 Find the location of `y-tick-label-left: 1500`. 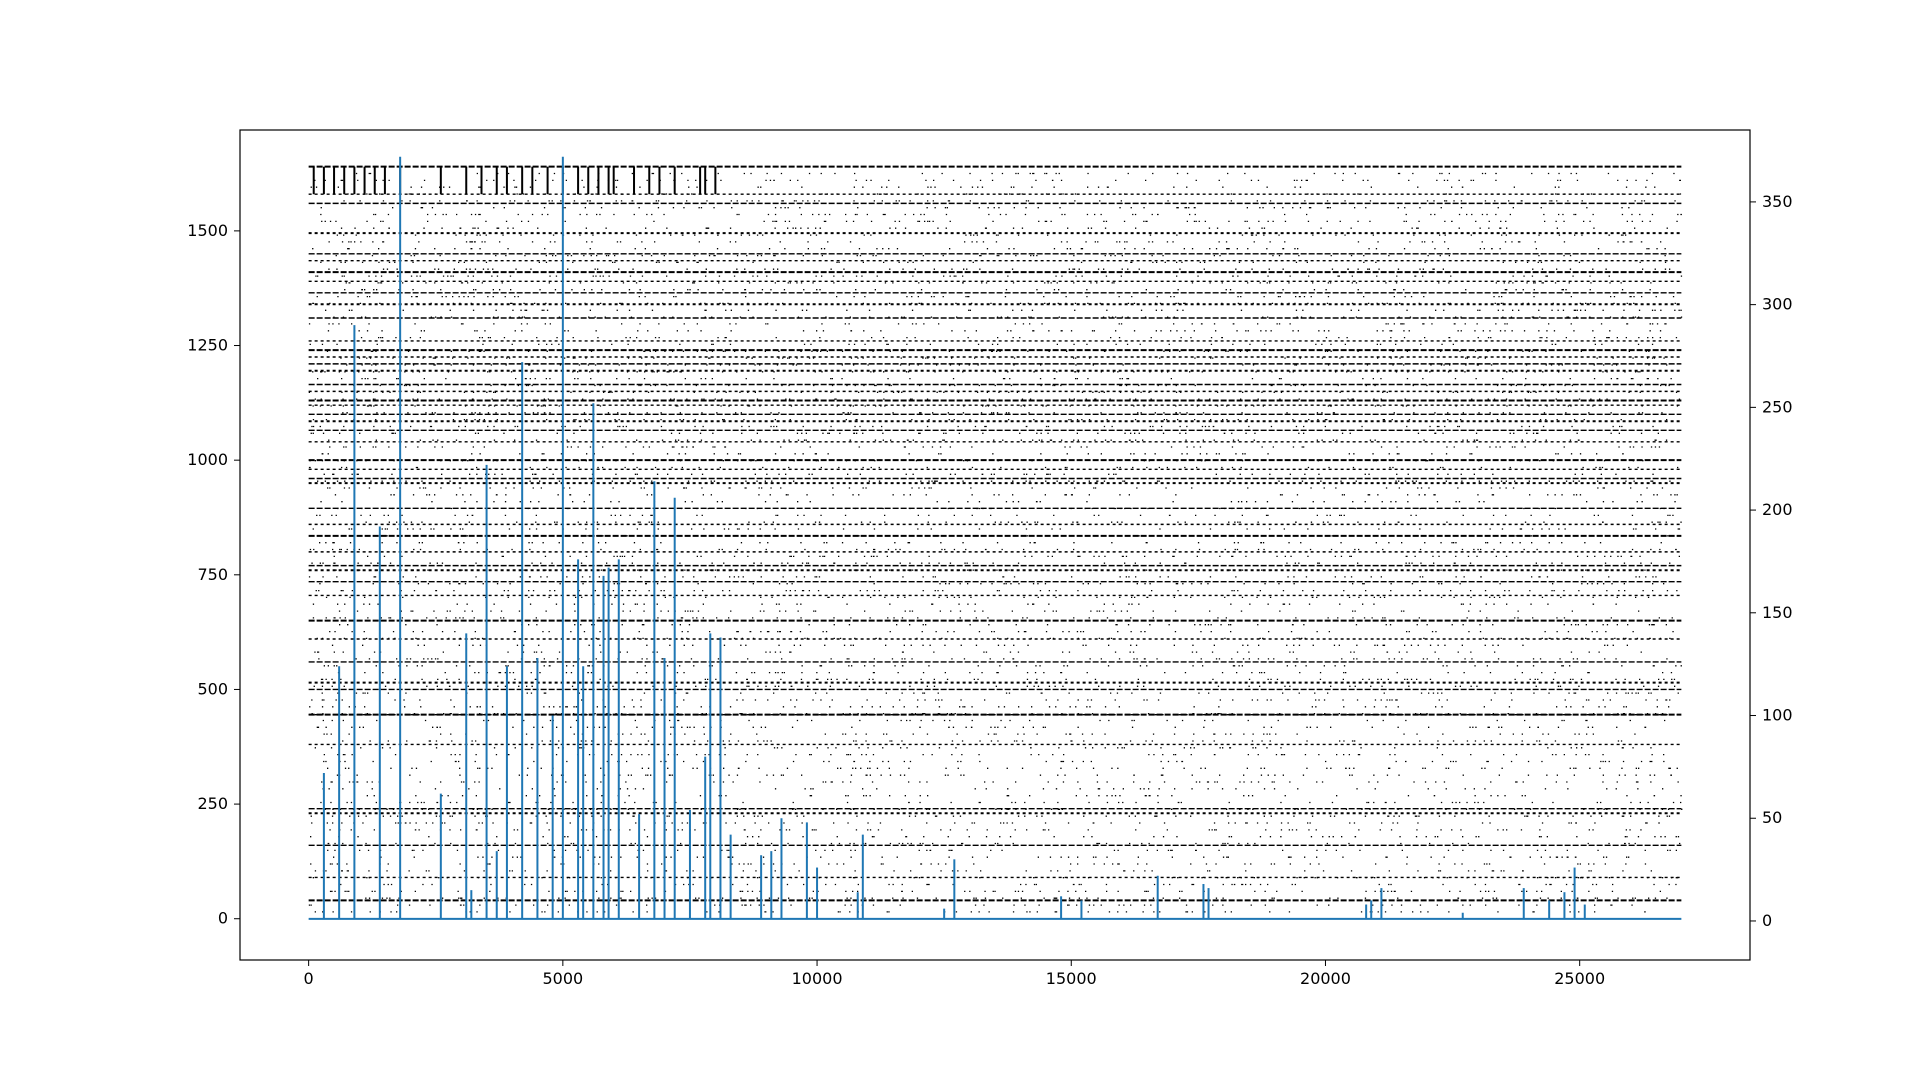

y-tick-label-left: 1500 is located at coordinates (207, 230).